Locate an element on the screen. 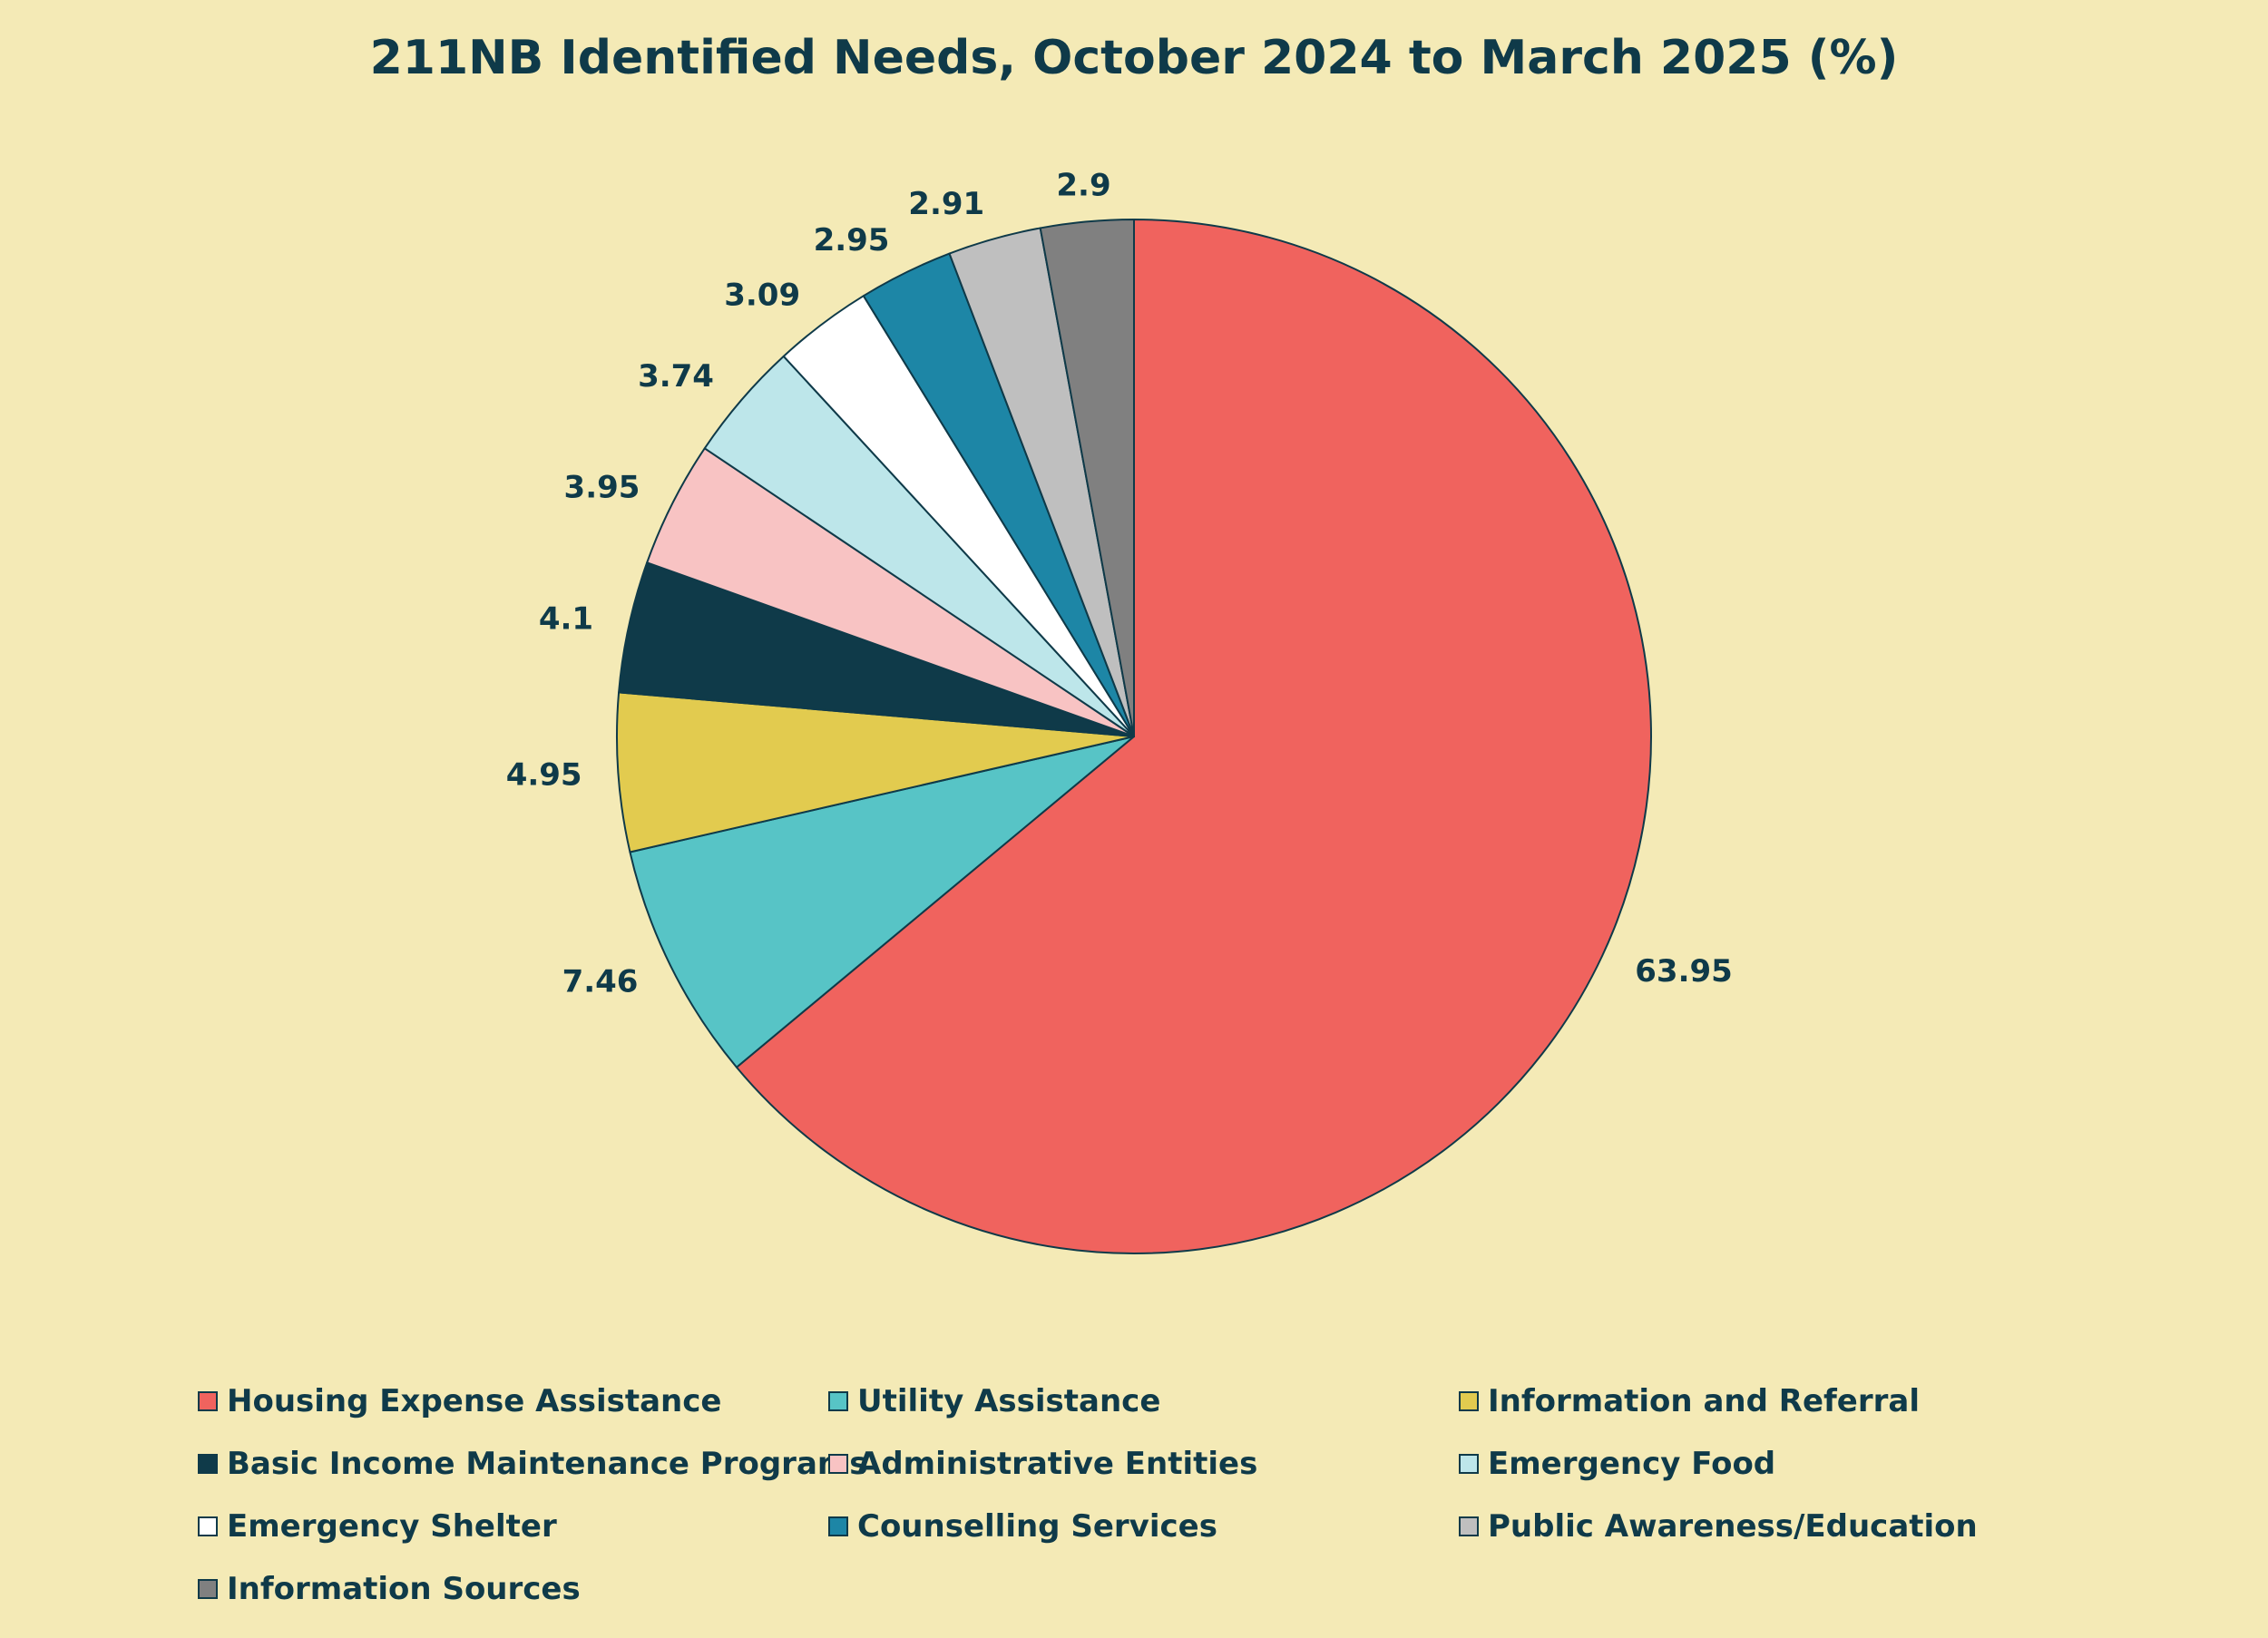  legend-label: Basic Income Maintenance Programs is located at coordinates (547, 1464).